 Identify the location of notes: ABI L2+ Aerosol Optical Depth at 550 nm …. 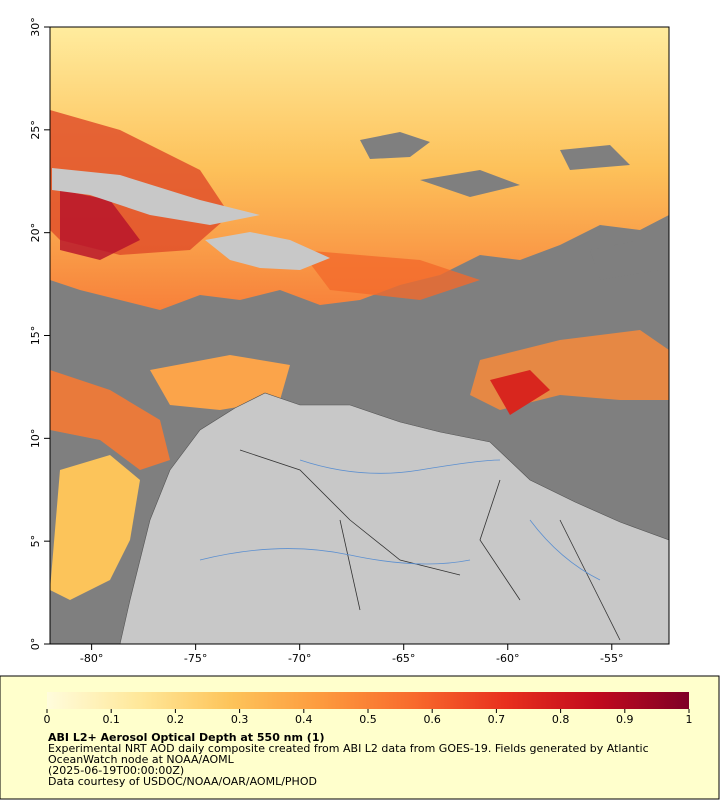
(368, 759).